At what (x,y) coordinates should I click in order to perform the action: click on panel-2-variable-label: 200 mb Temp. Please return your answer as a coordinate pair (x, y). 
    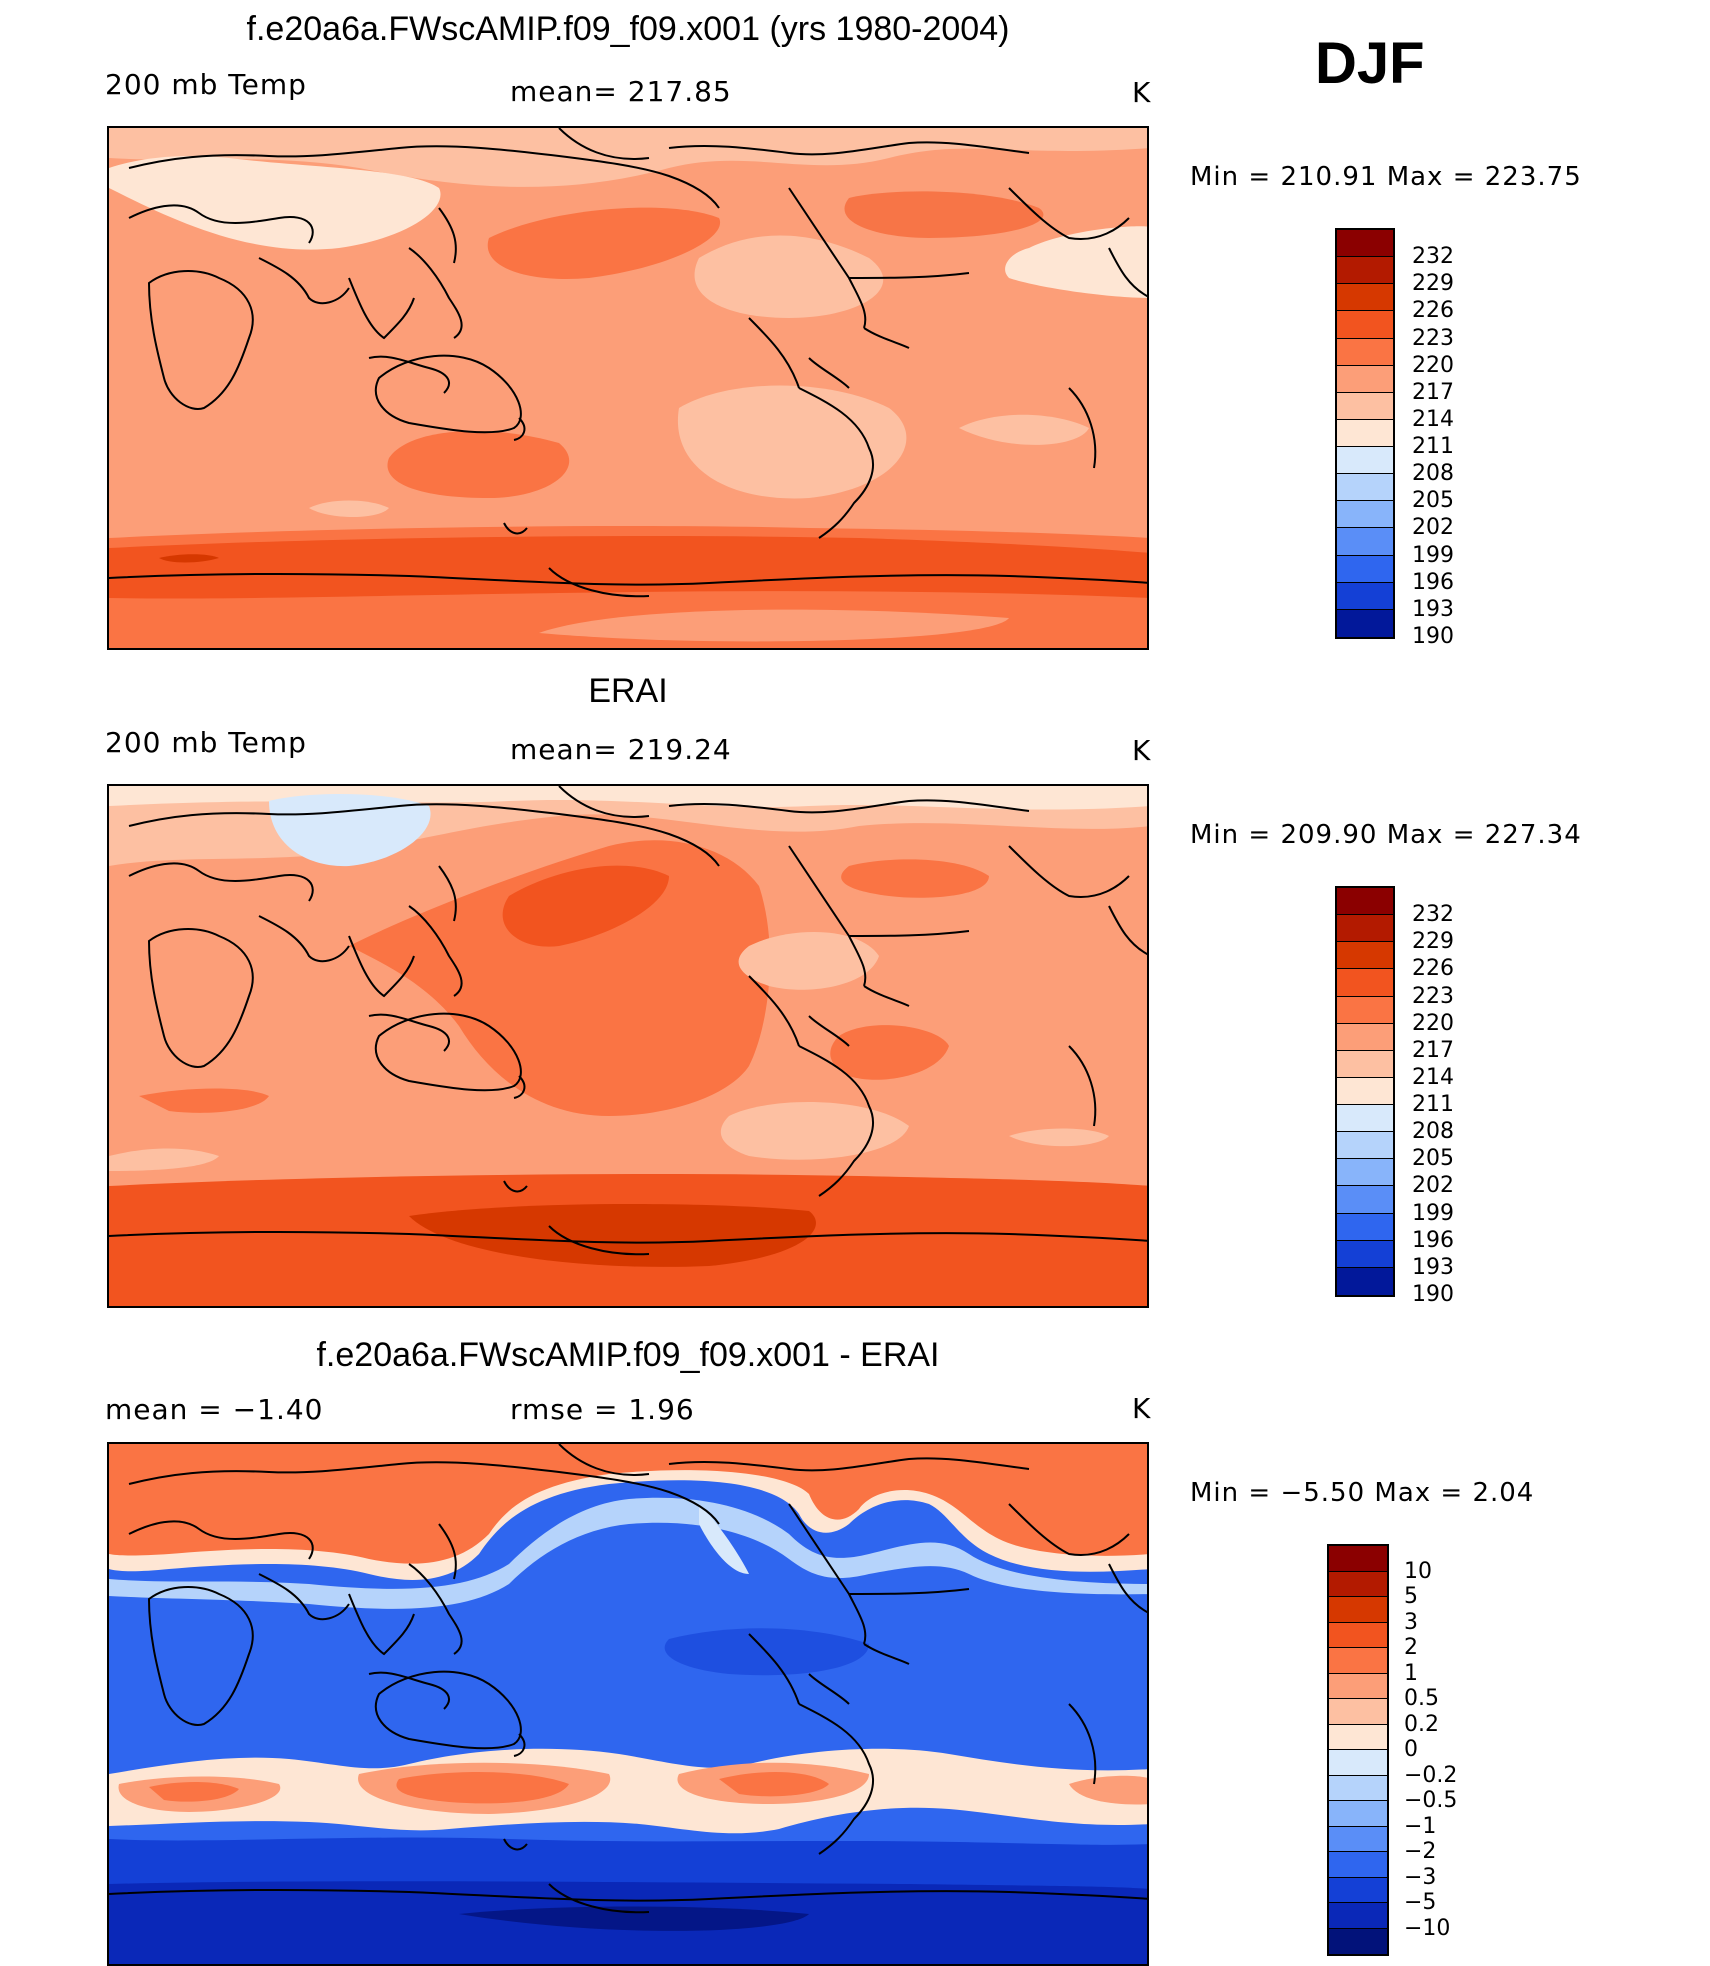
    Looking at the image, I should click on (206, 742).